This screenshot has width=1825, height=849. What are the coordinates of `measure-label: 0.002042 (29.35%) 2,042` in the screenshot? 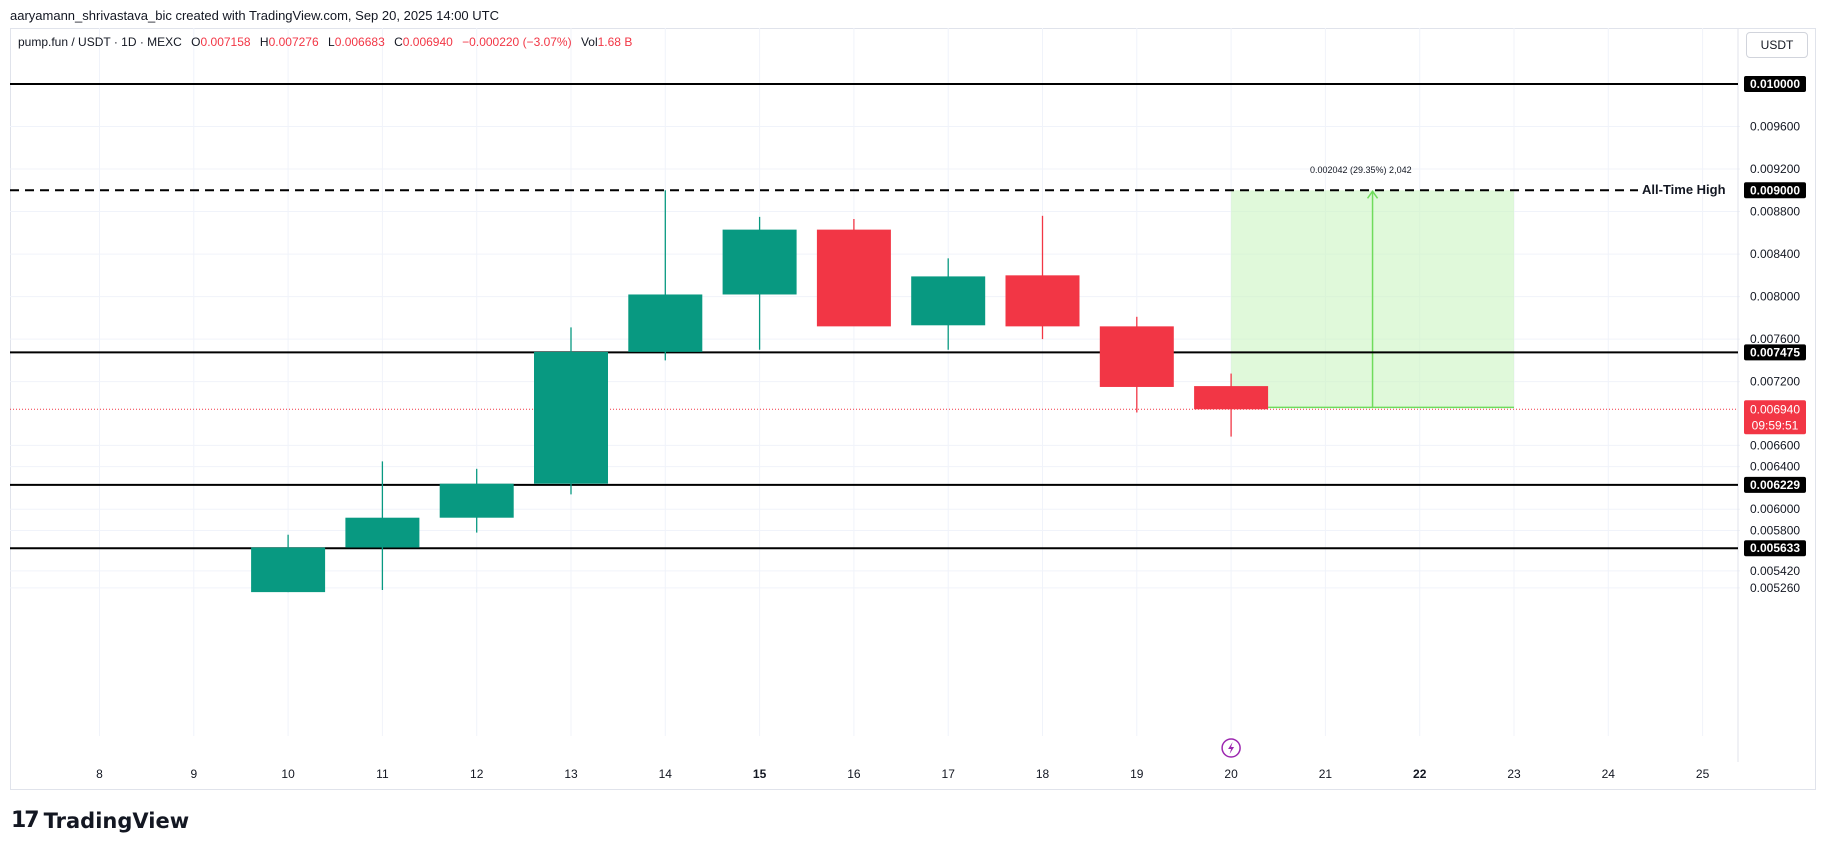 It's located at (1361, 170).